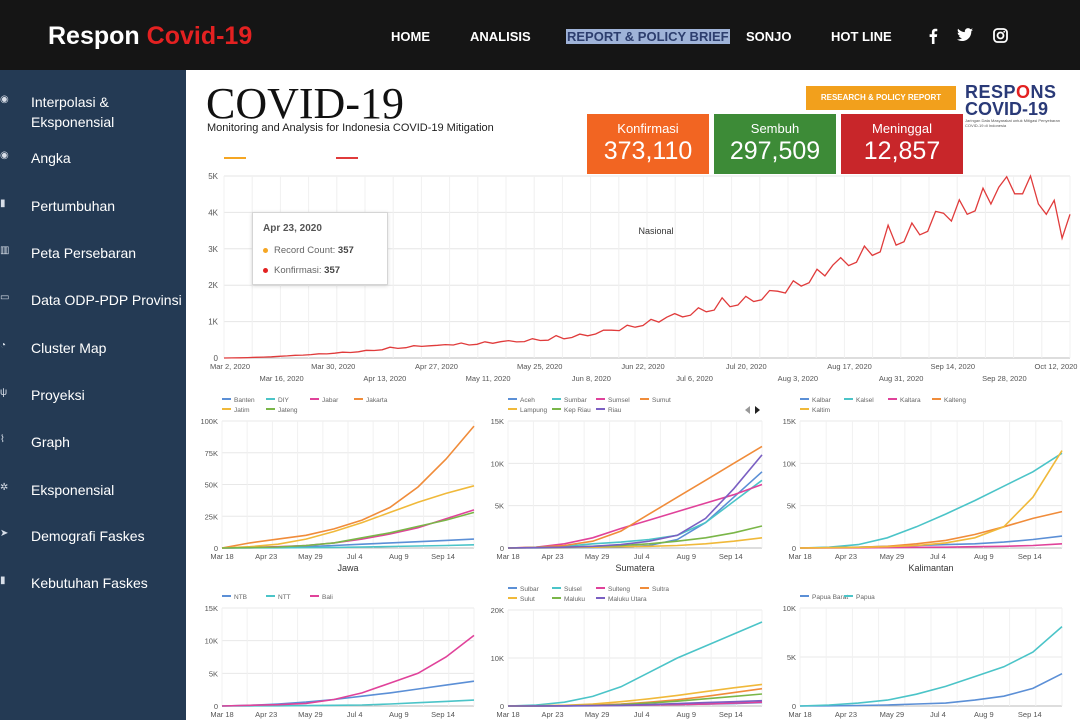 The image size is (1080, 720). What do you see at coordinates (573, 589) in the screenshot?
I see `legend-label: Sulsel` at bounding box center [573, 589].